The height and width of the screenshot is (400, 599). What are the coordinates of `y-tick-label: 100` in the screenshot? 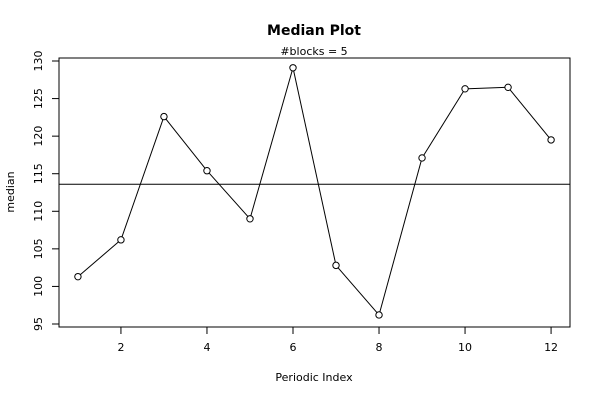 It's located at (38, 286).